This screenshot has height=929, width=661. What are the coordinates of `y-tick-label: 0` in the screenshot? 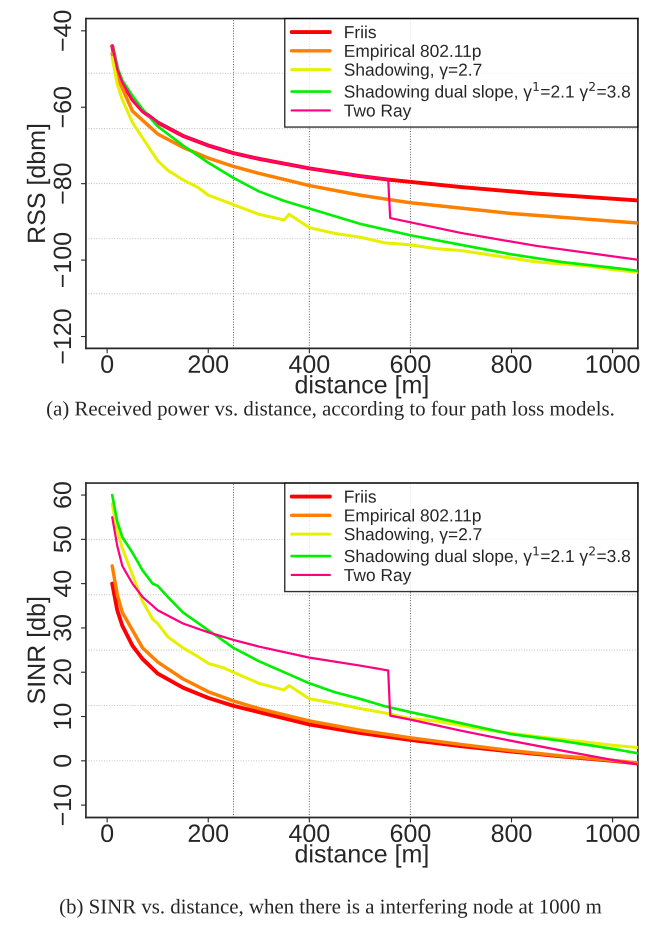 It's located at (63, 760).